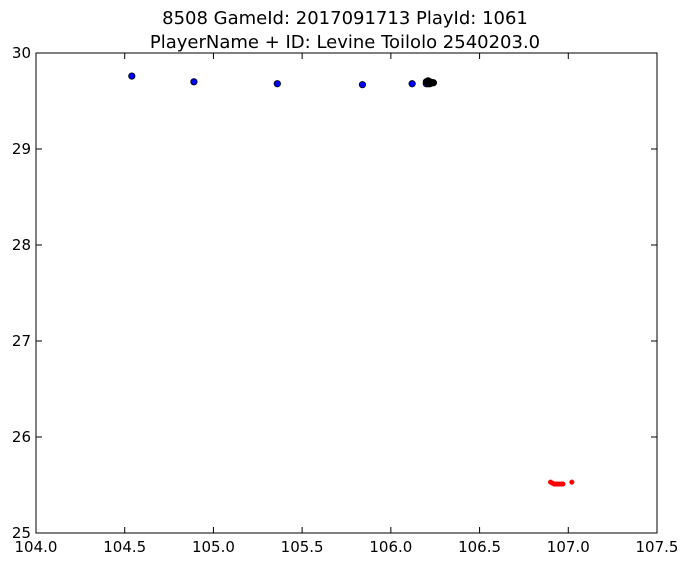 The width and height of the screenshot is (690, 567). Describe the element at coordinates (21, 149) in the screenshot. I see `y-tick-label: 29` at that location.